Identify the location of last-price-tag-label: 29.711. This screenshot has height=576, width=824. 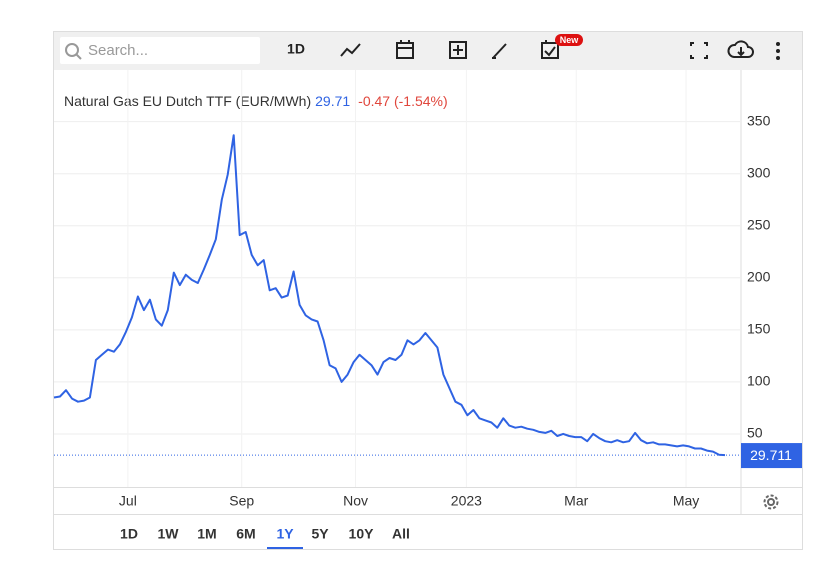
(771, 455).